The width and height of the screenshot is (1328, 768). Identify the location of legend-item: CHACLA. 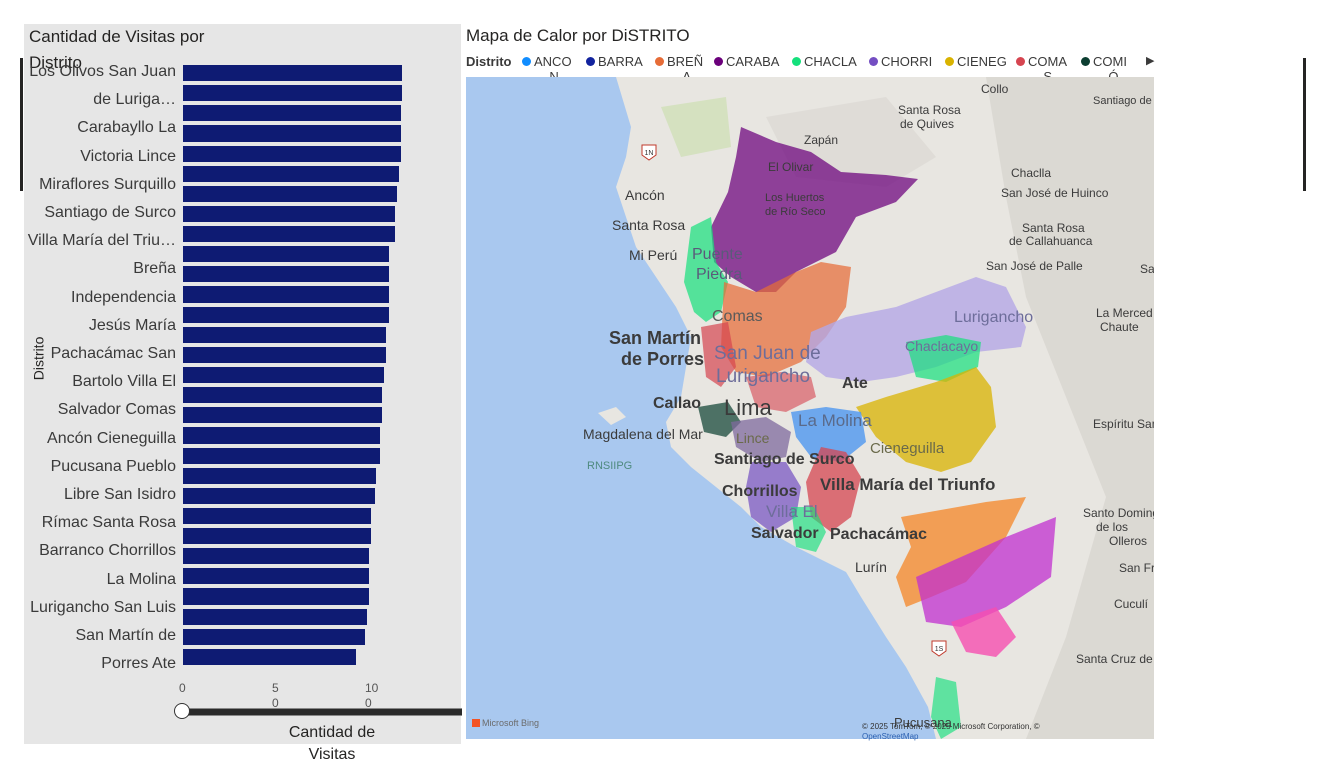
(824, 61).